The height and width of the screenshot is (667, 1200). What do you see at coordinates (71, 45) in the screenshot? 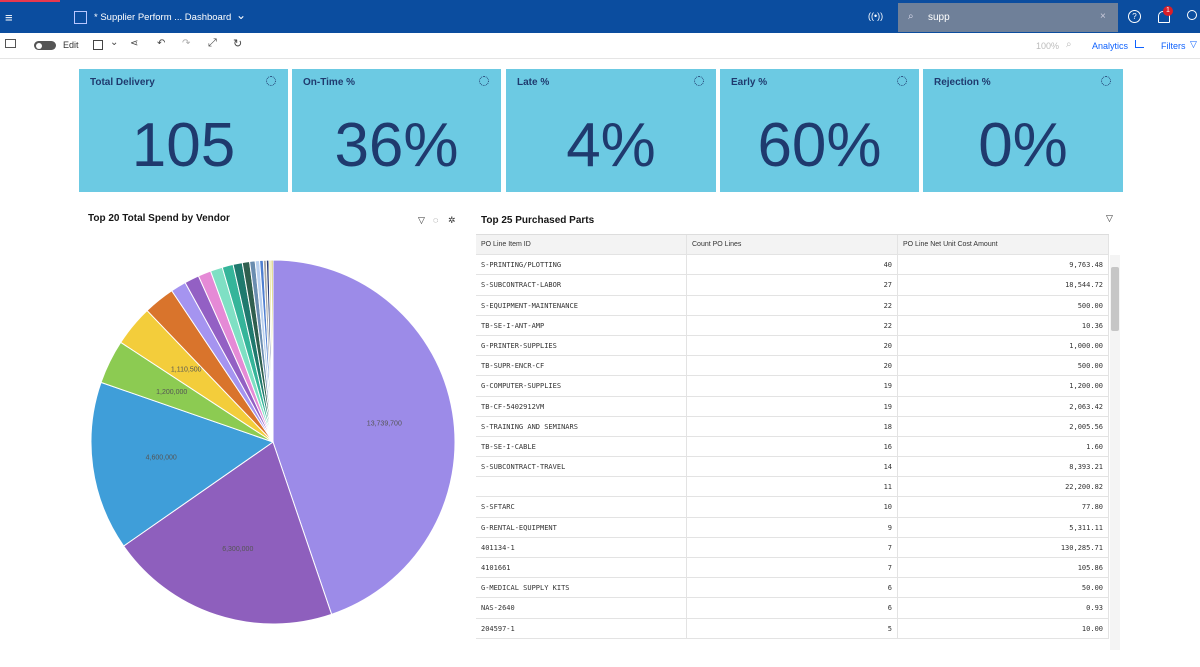
I see `edit-label: Edit` at bounding box center [71, 45].